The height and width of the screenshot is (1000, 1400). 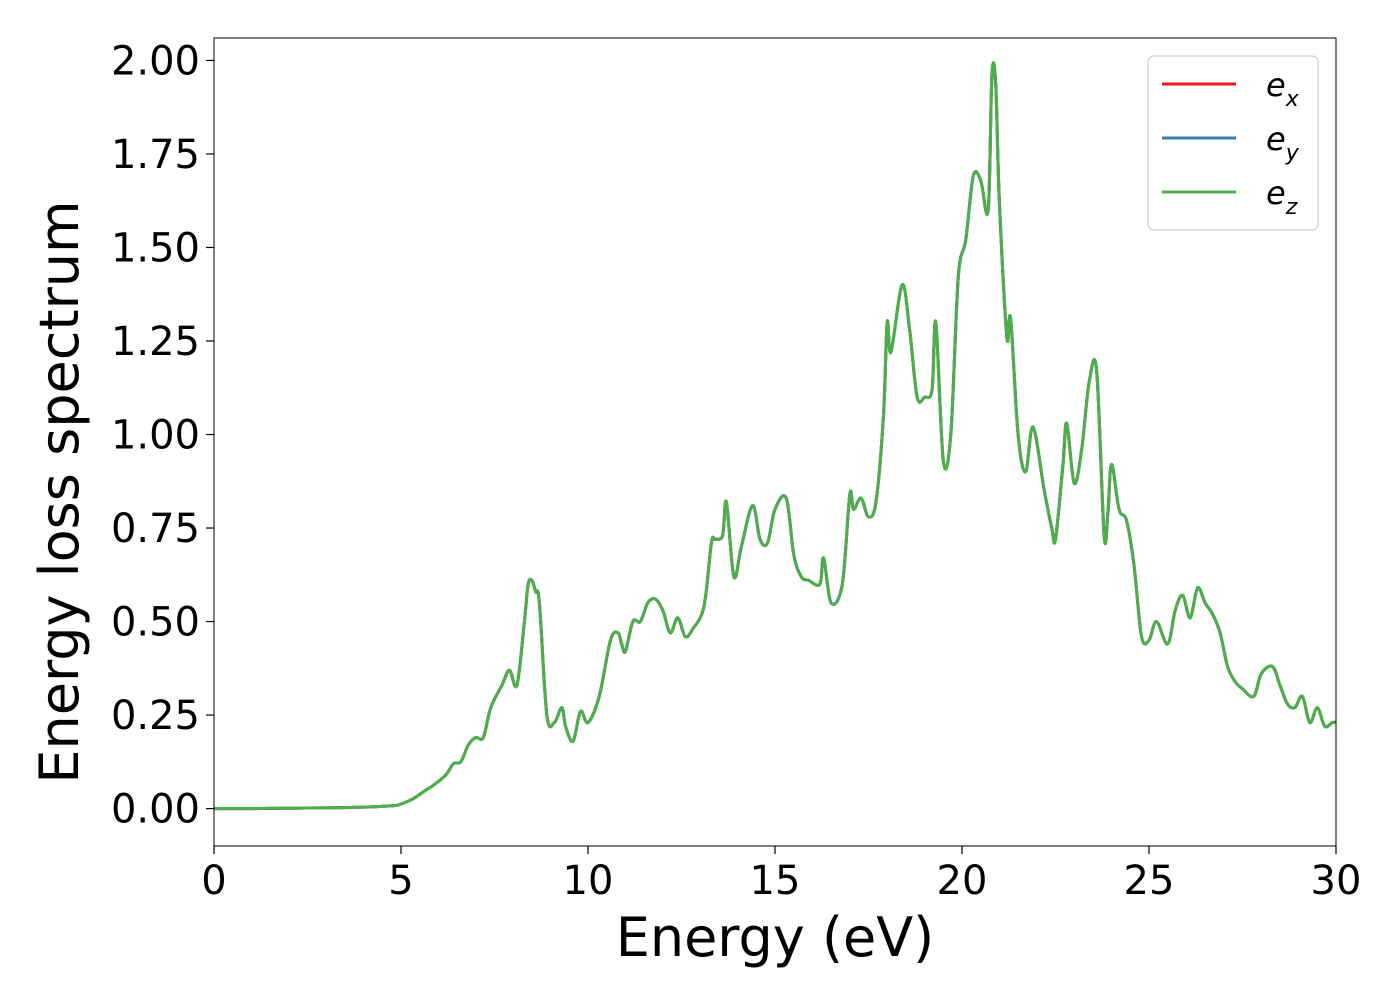 What do you see at coordinates (155, 155) in the screenshot?
I see `y-tick-label: 1.75` at bounding box center [155, 155].